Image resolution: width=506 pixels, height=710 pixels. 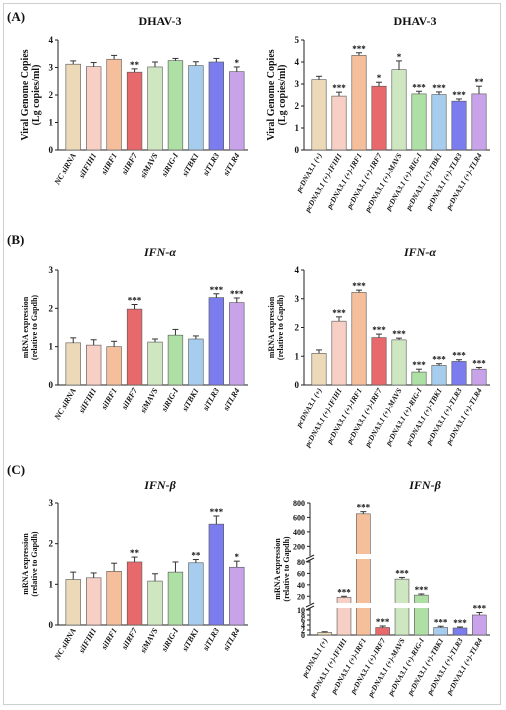 What do you see at coordinates (303, 620) in the screenshot?
I see `y-tick-label: 6` at bounding box center [303, 620].